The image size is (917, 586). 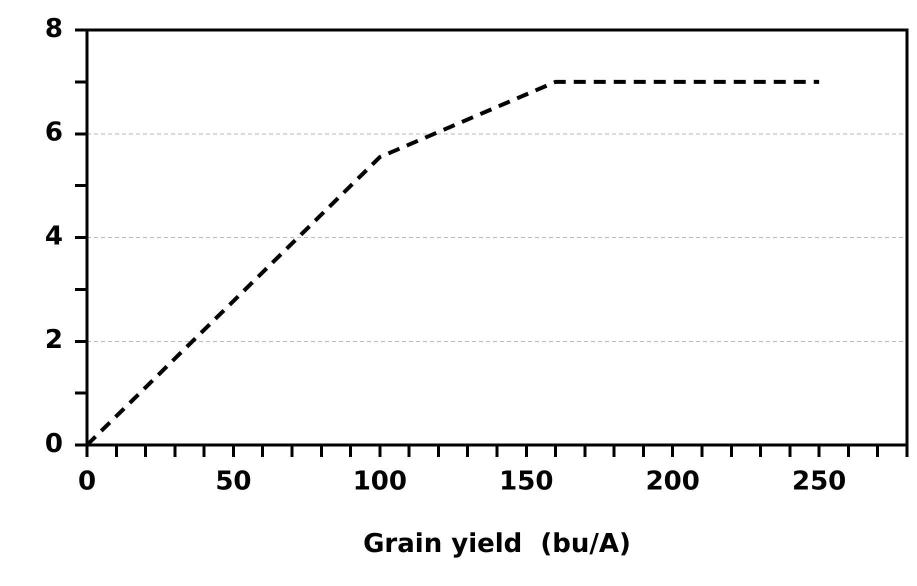 I want to click on x-tick-label: 50, so click(x=233, y=481).